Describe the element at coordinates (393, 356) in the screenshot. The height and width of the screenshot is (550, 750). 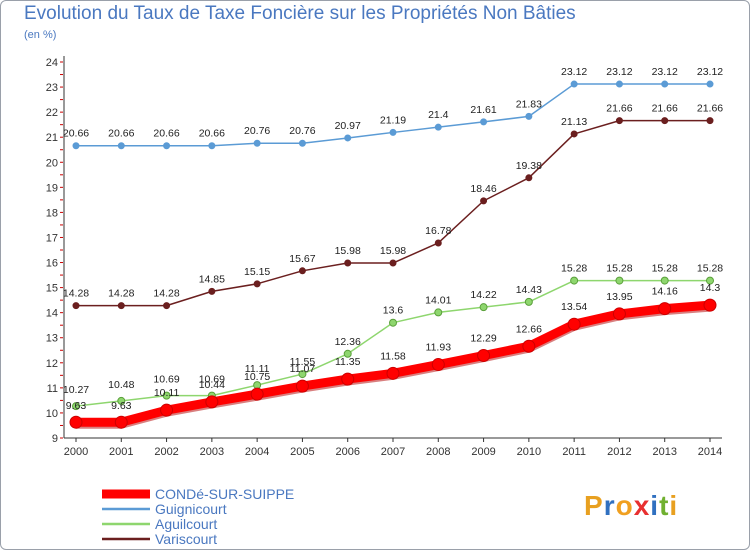
I see `data-label: 11.58` at that location.